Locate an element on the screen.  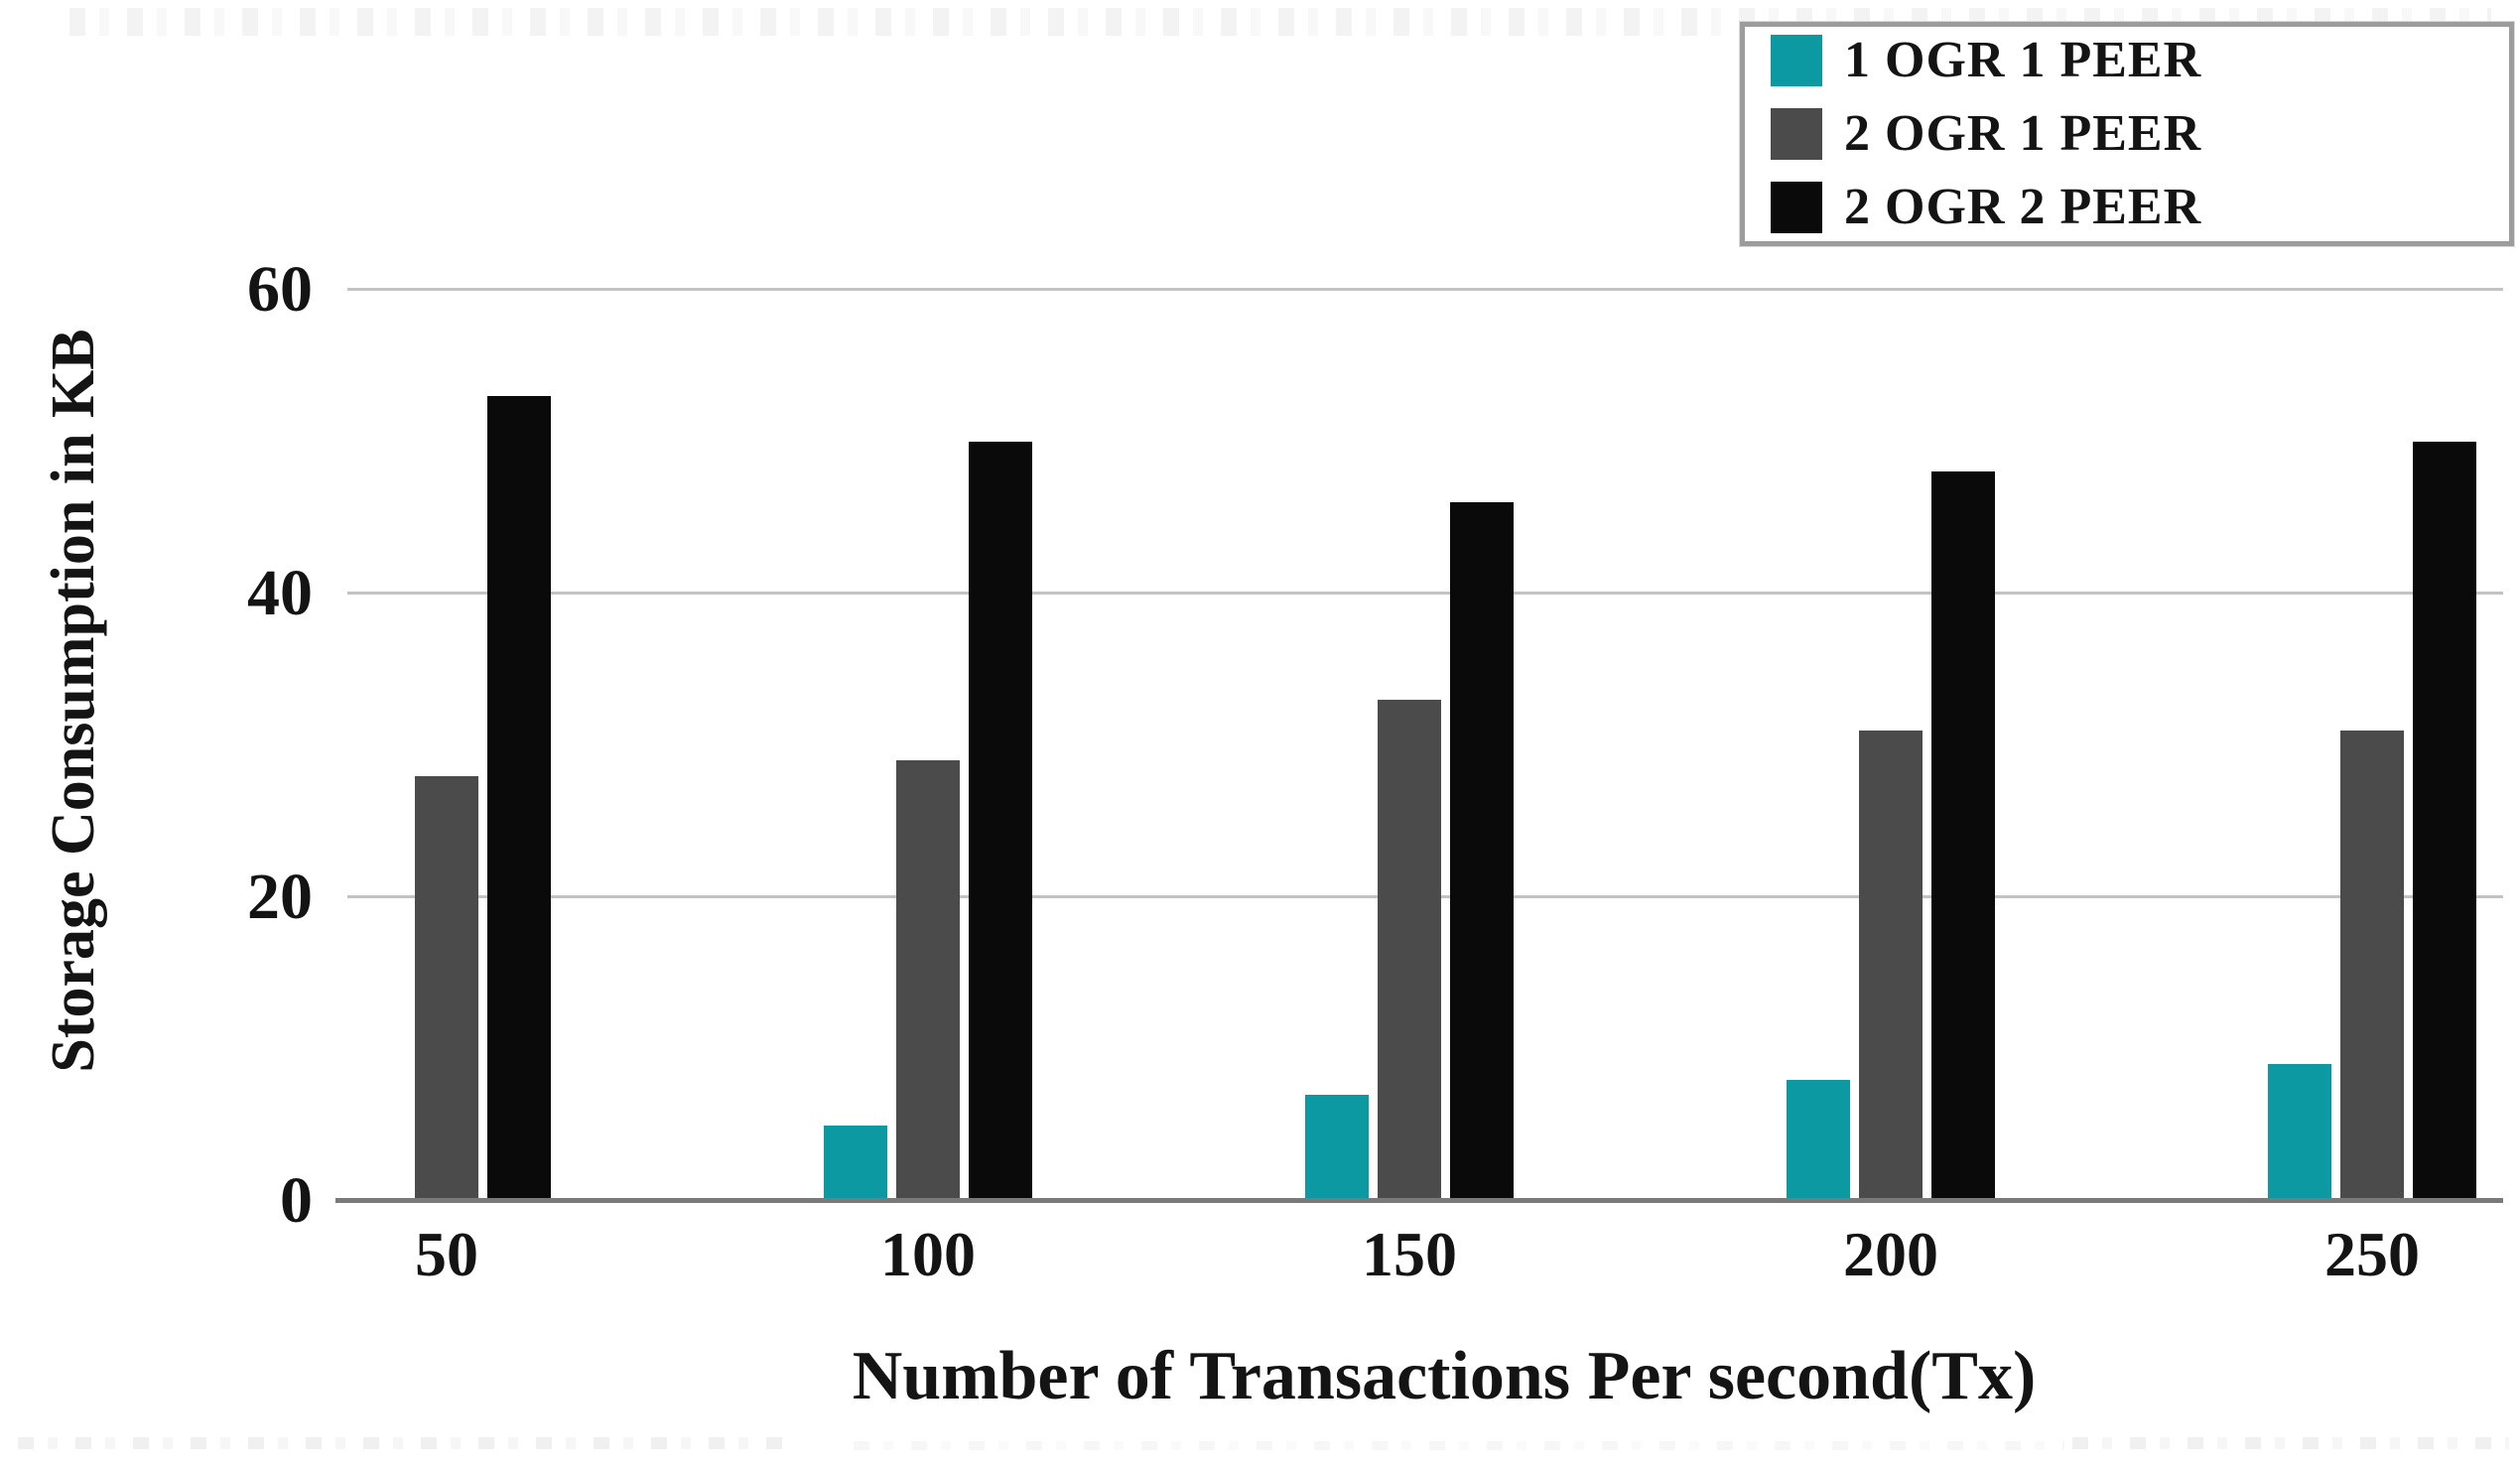
scan-artifact-bottom-mid is located at coordinates (1459, 1445).